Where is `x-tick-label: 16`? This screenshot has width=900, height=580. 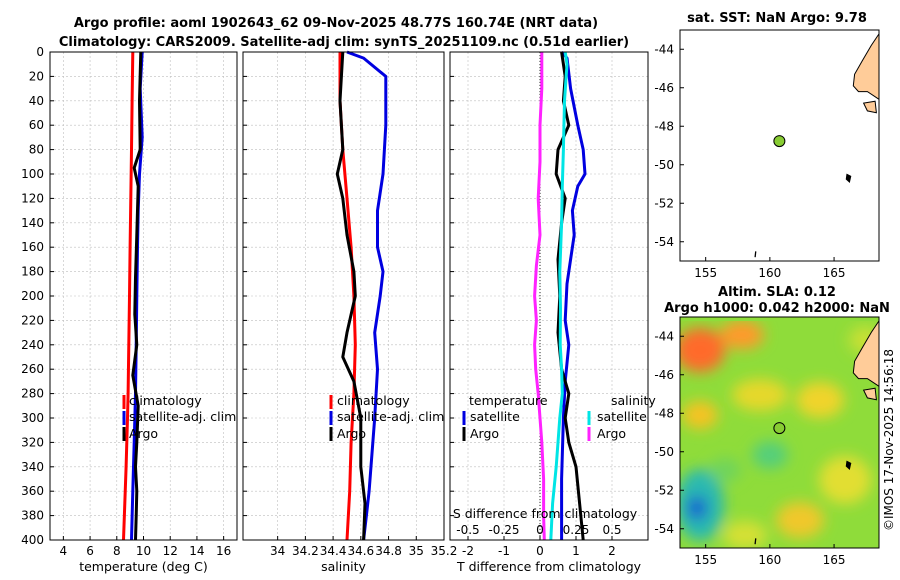
x-tick-label: 16 is located at coordinates (223, 551).